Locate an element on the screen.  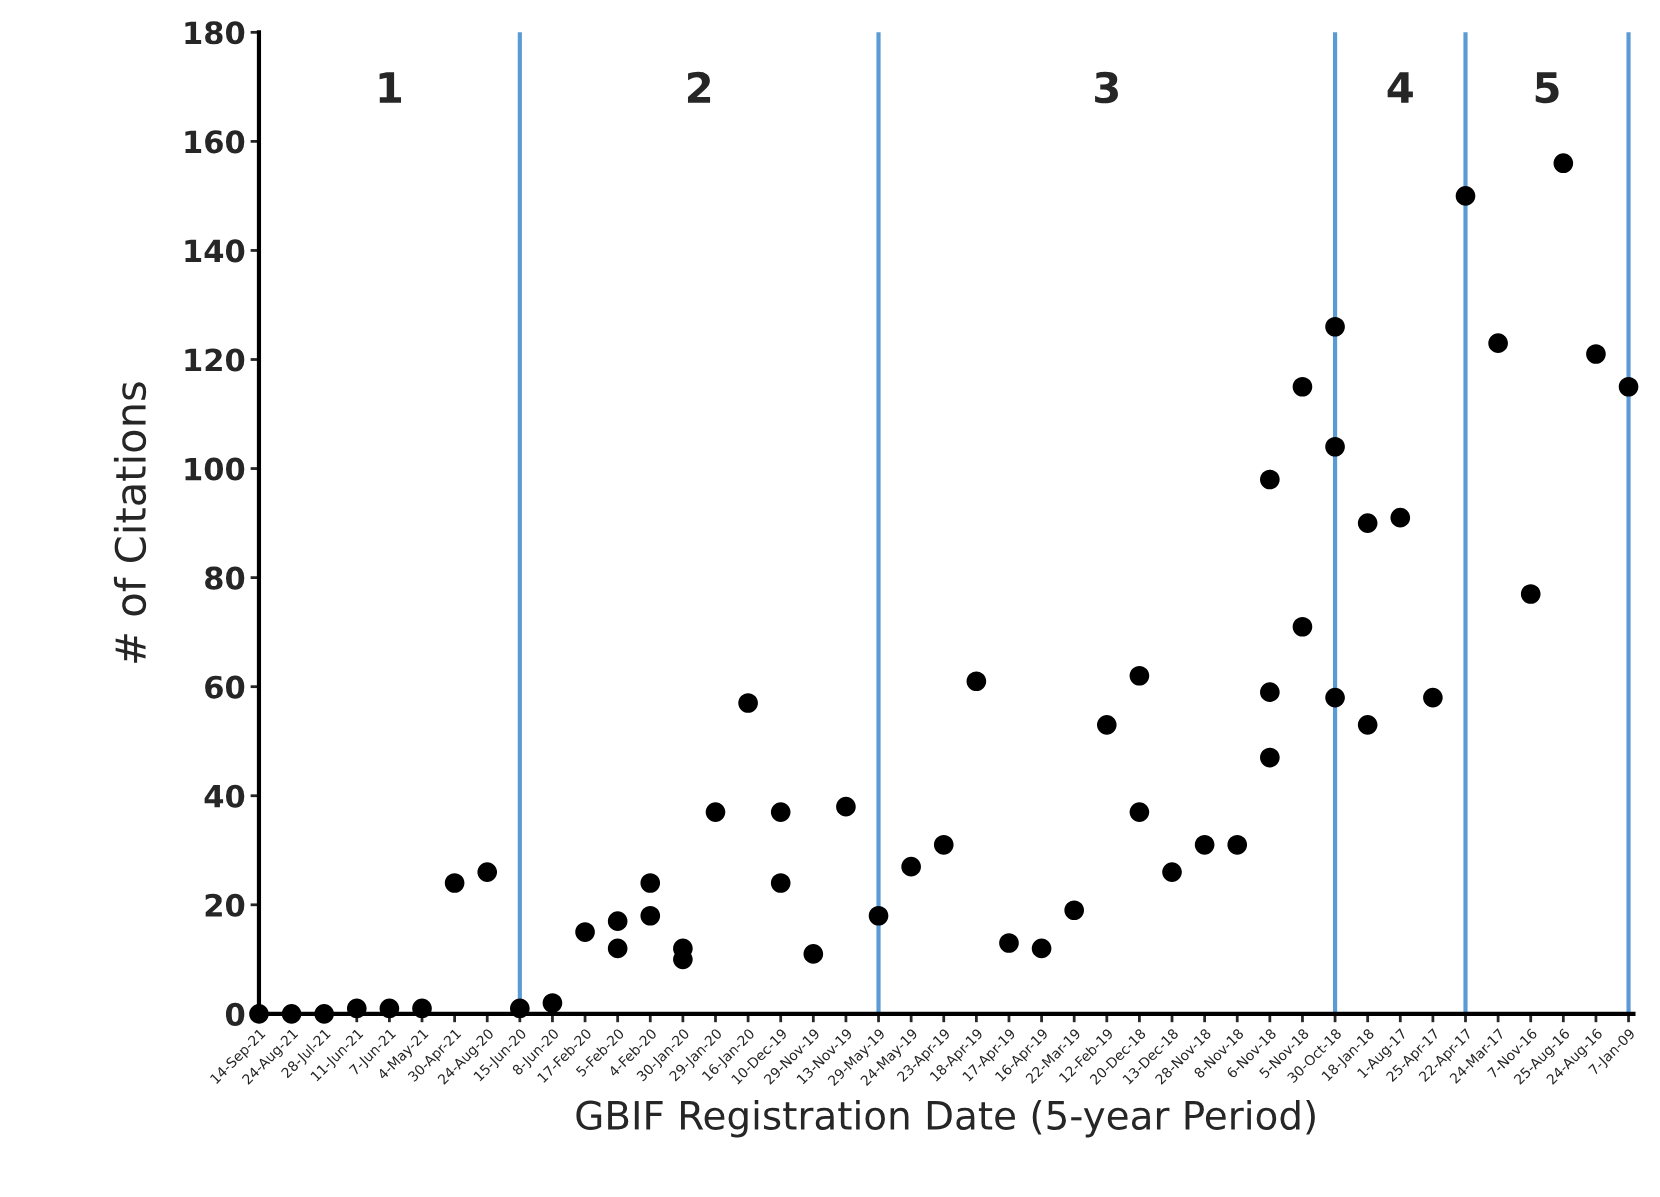
y-tick-label: 120 is located at coordinates (215, 360).